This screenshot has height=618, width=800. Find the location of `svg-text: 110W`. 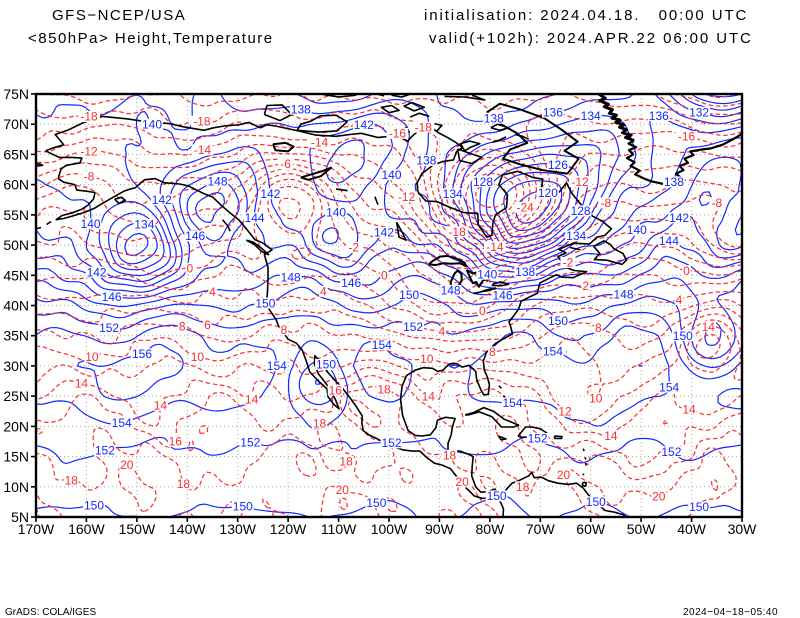

svg-text: 110W is located at coordinates (339, 529).